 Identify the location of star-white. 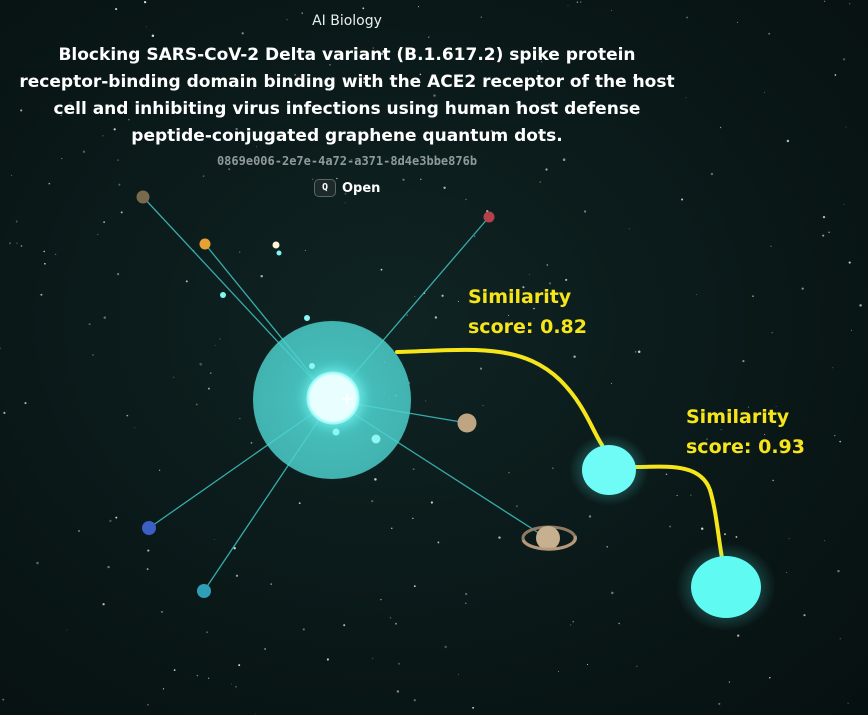
(276, 245).